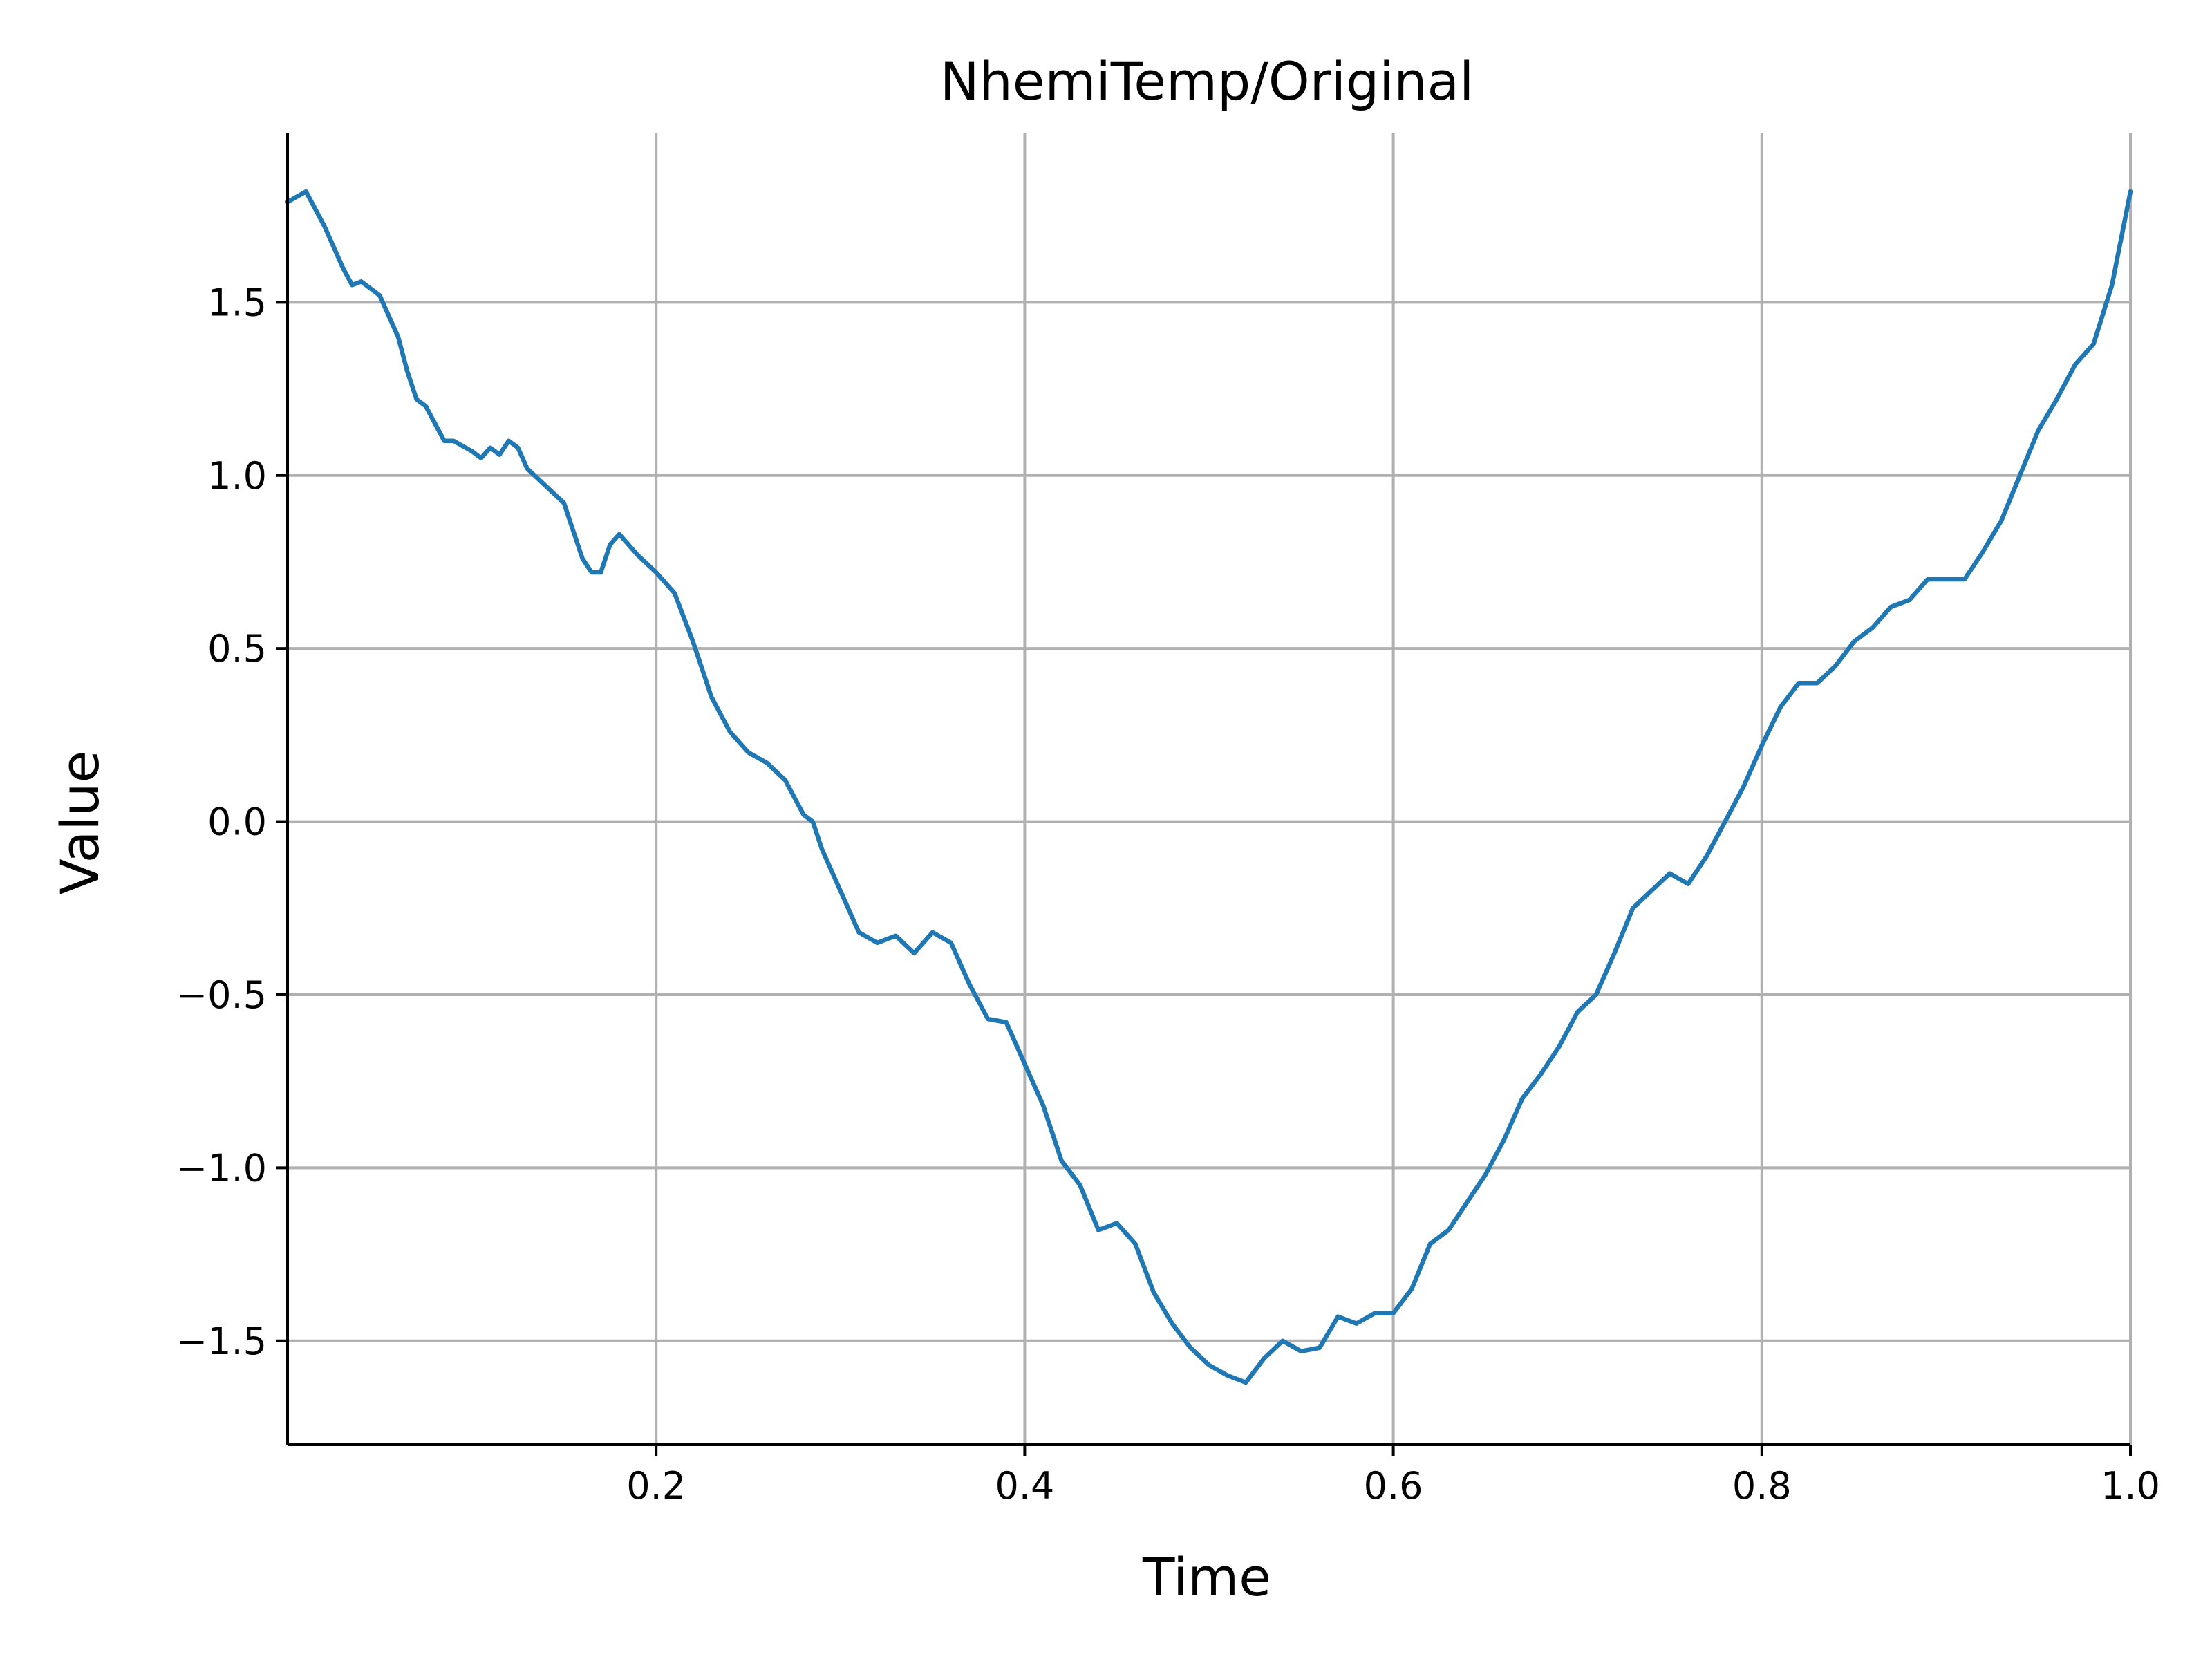 This screenshot has height=1659, width=2212. I want to click on y-tick-label: 1.0, so click(237, 476).